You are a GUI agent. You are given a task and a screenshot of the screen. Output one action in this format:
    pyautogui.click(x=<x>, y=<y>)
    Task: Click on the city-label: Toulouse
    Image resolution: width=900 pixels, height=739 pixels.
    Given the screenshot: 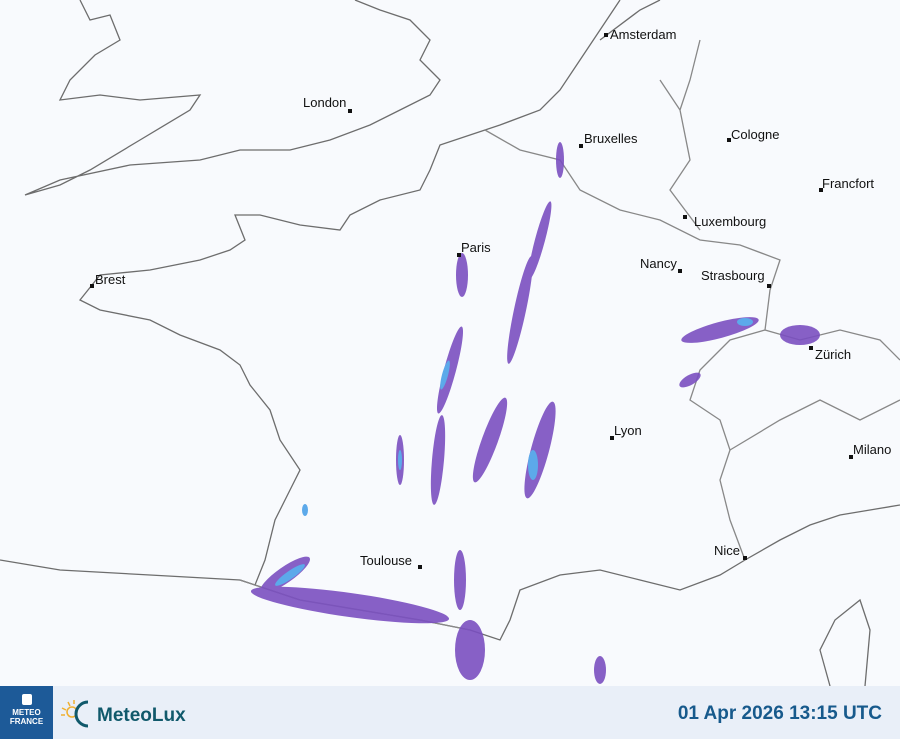 What is the action you would take?
    pyautogui.click(x=386, y=560)
    